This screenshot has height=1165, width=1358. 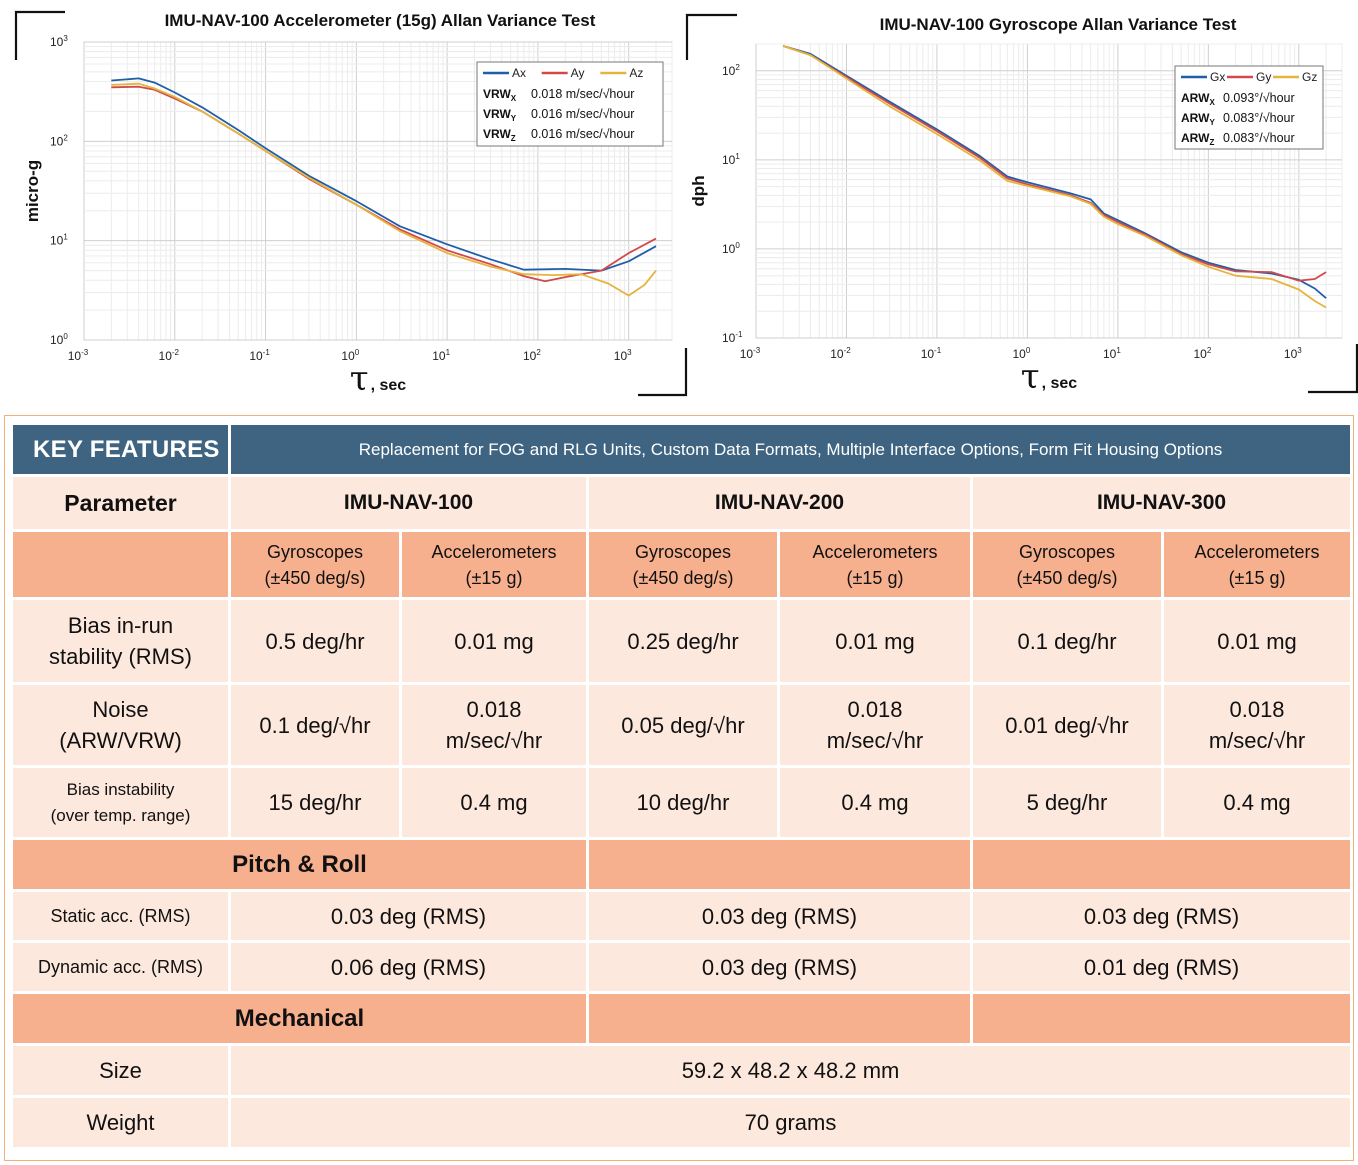 I want to click on legend-series-label: Ay, so click(x=578, y=73).